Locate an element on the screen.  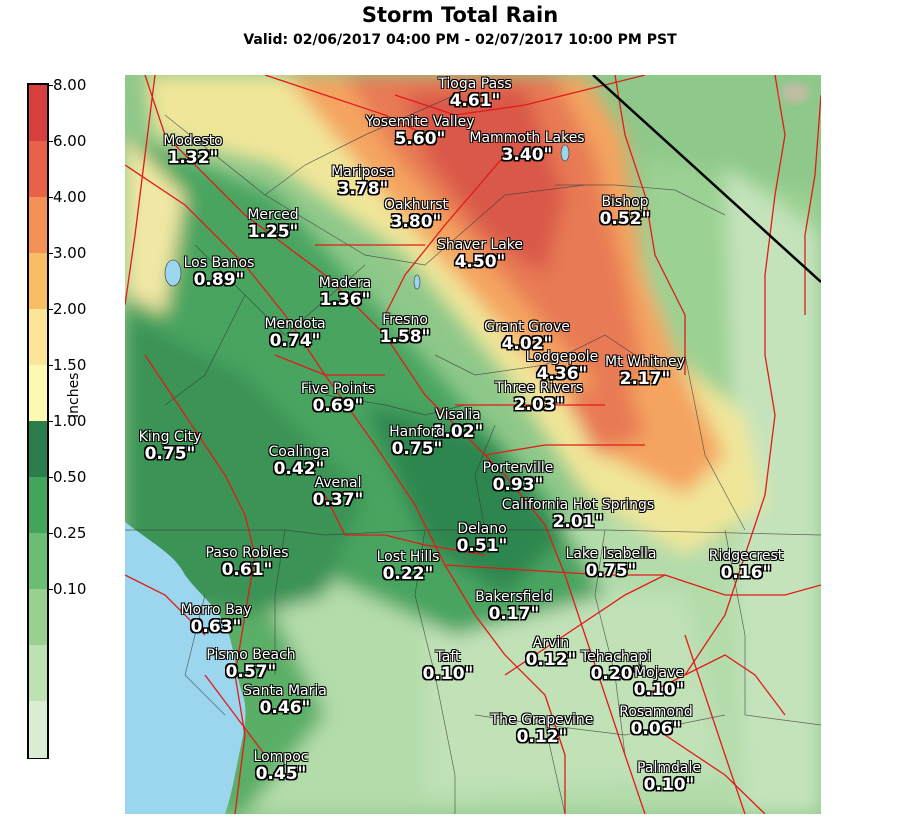
place-label: Lompoc 0.45" is located at coordinates (281, 767).